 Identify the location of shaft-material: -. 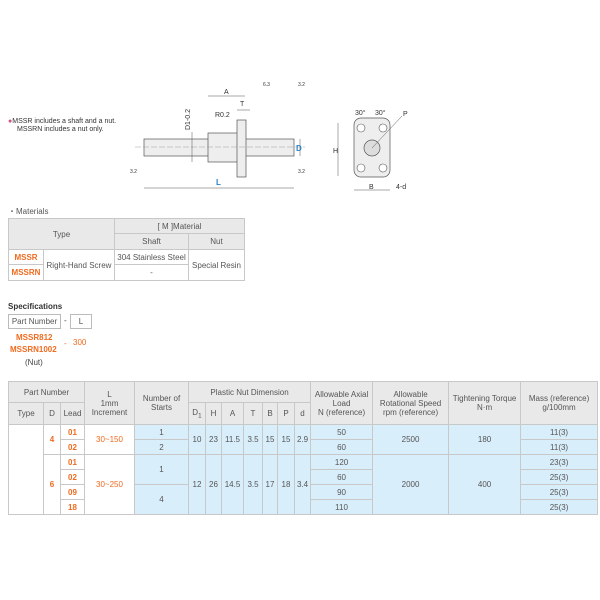
(151, 272).